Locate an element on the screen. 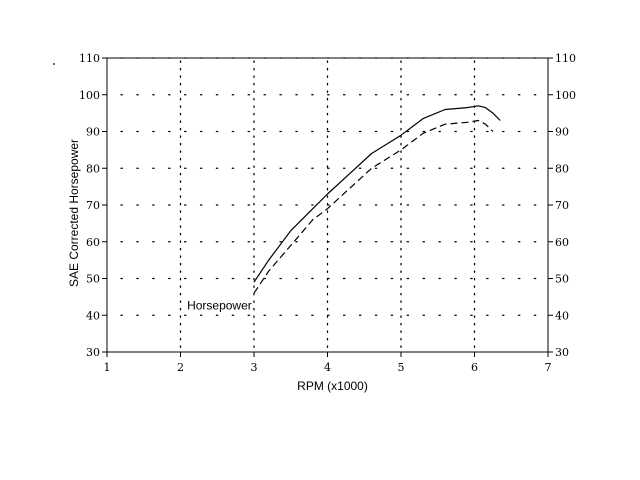 The height and width of the screenshot is (480, 640). y-tick-label-right: 70 is located at coordinates (562, 205).